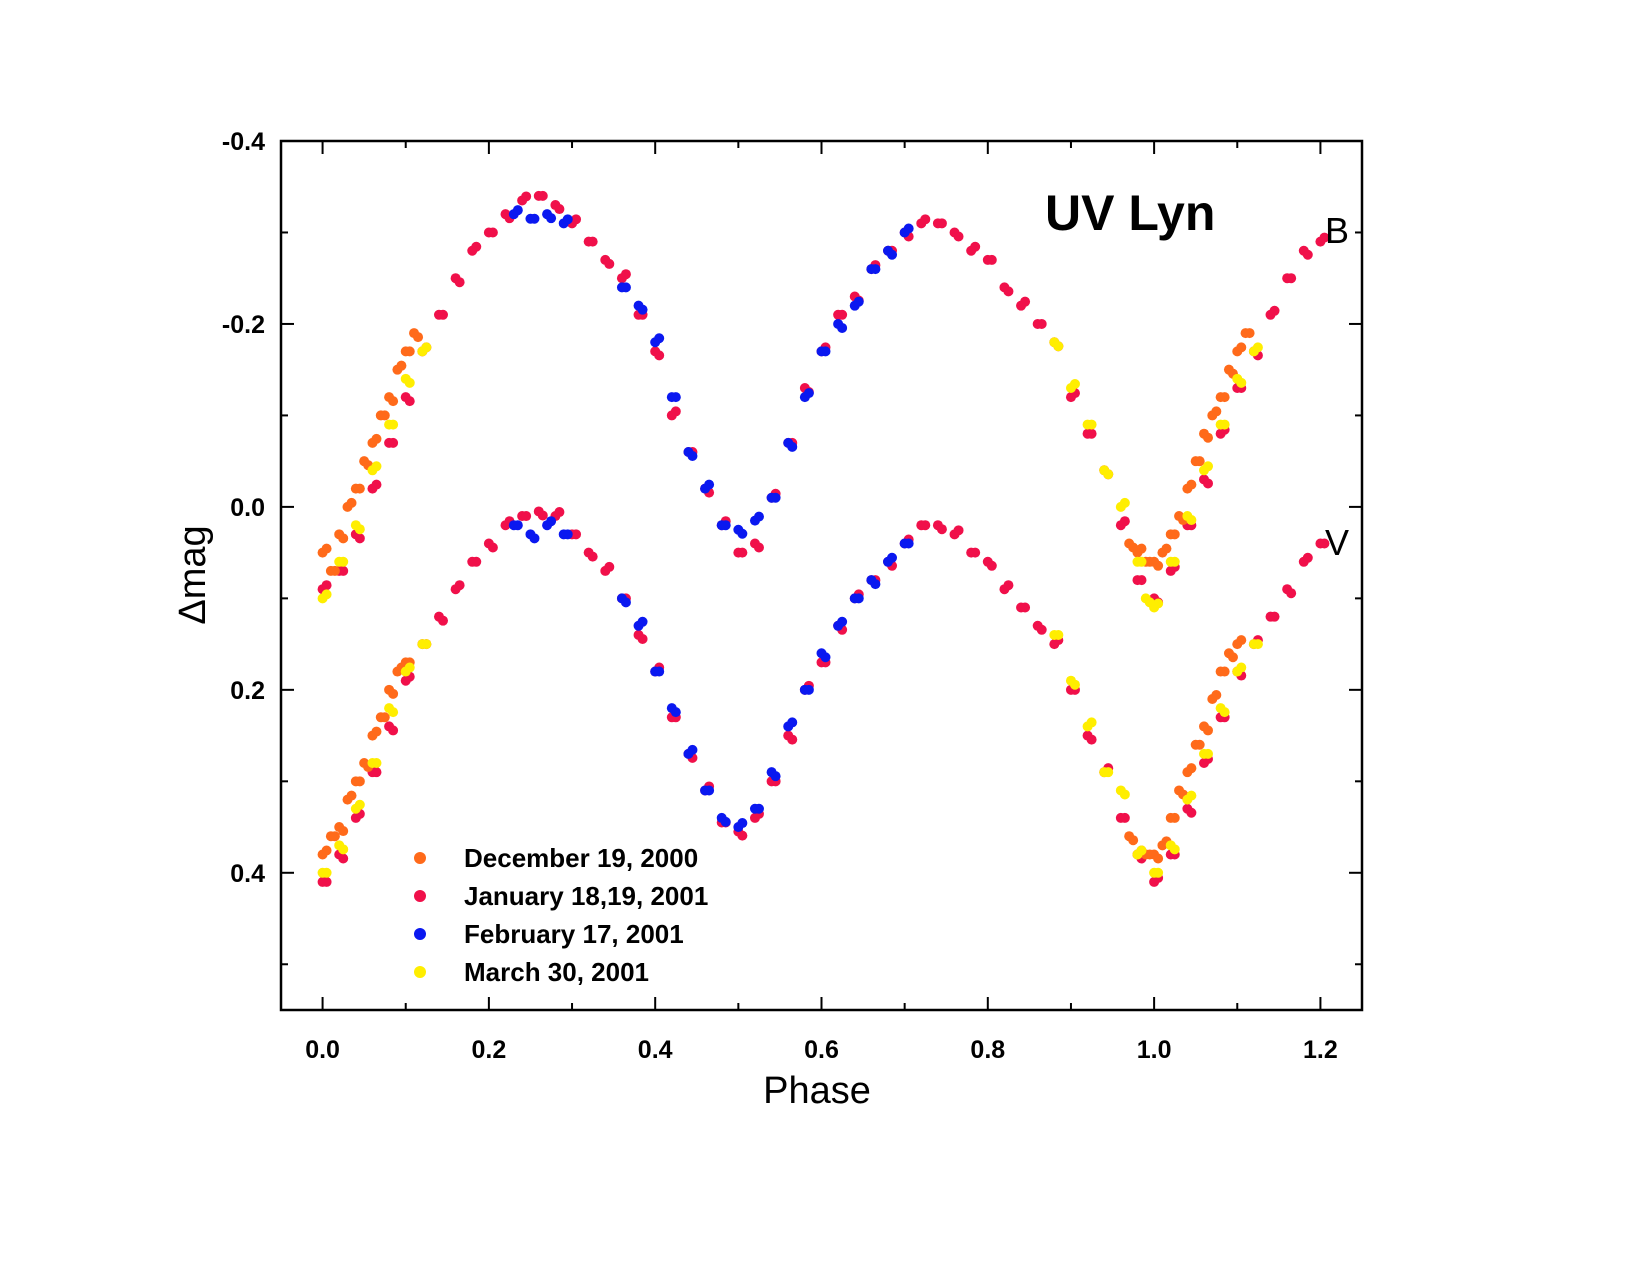 This screenshot has height=1275, width=1650. Describe the element at coordinates (247, 874) in the screenshot. I see `y-tick-label: 0.4` at that location.